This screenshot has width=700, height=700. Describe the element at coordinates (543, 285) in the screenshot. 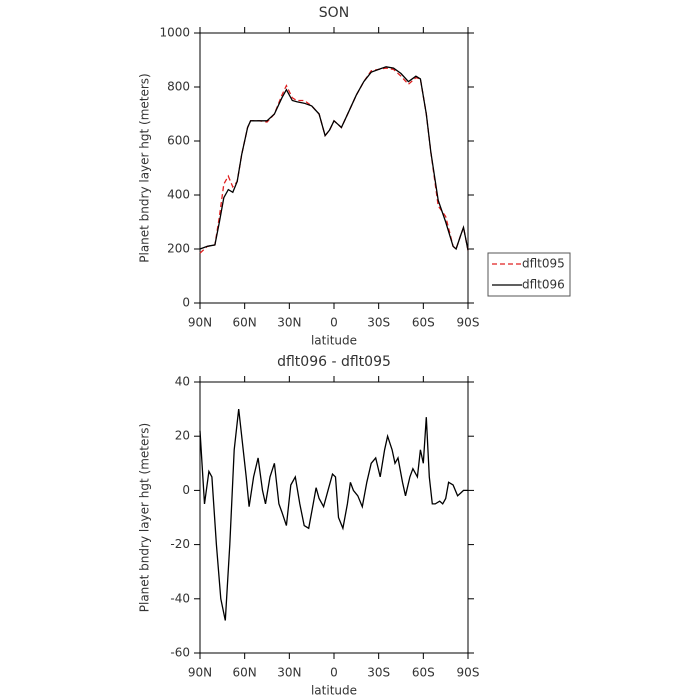

I see `legend-label: dflt096` at that location.